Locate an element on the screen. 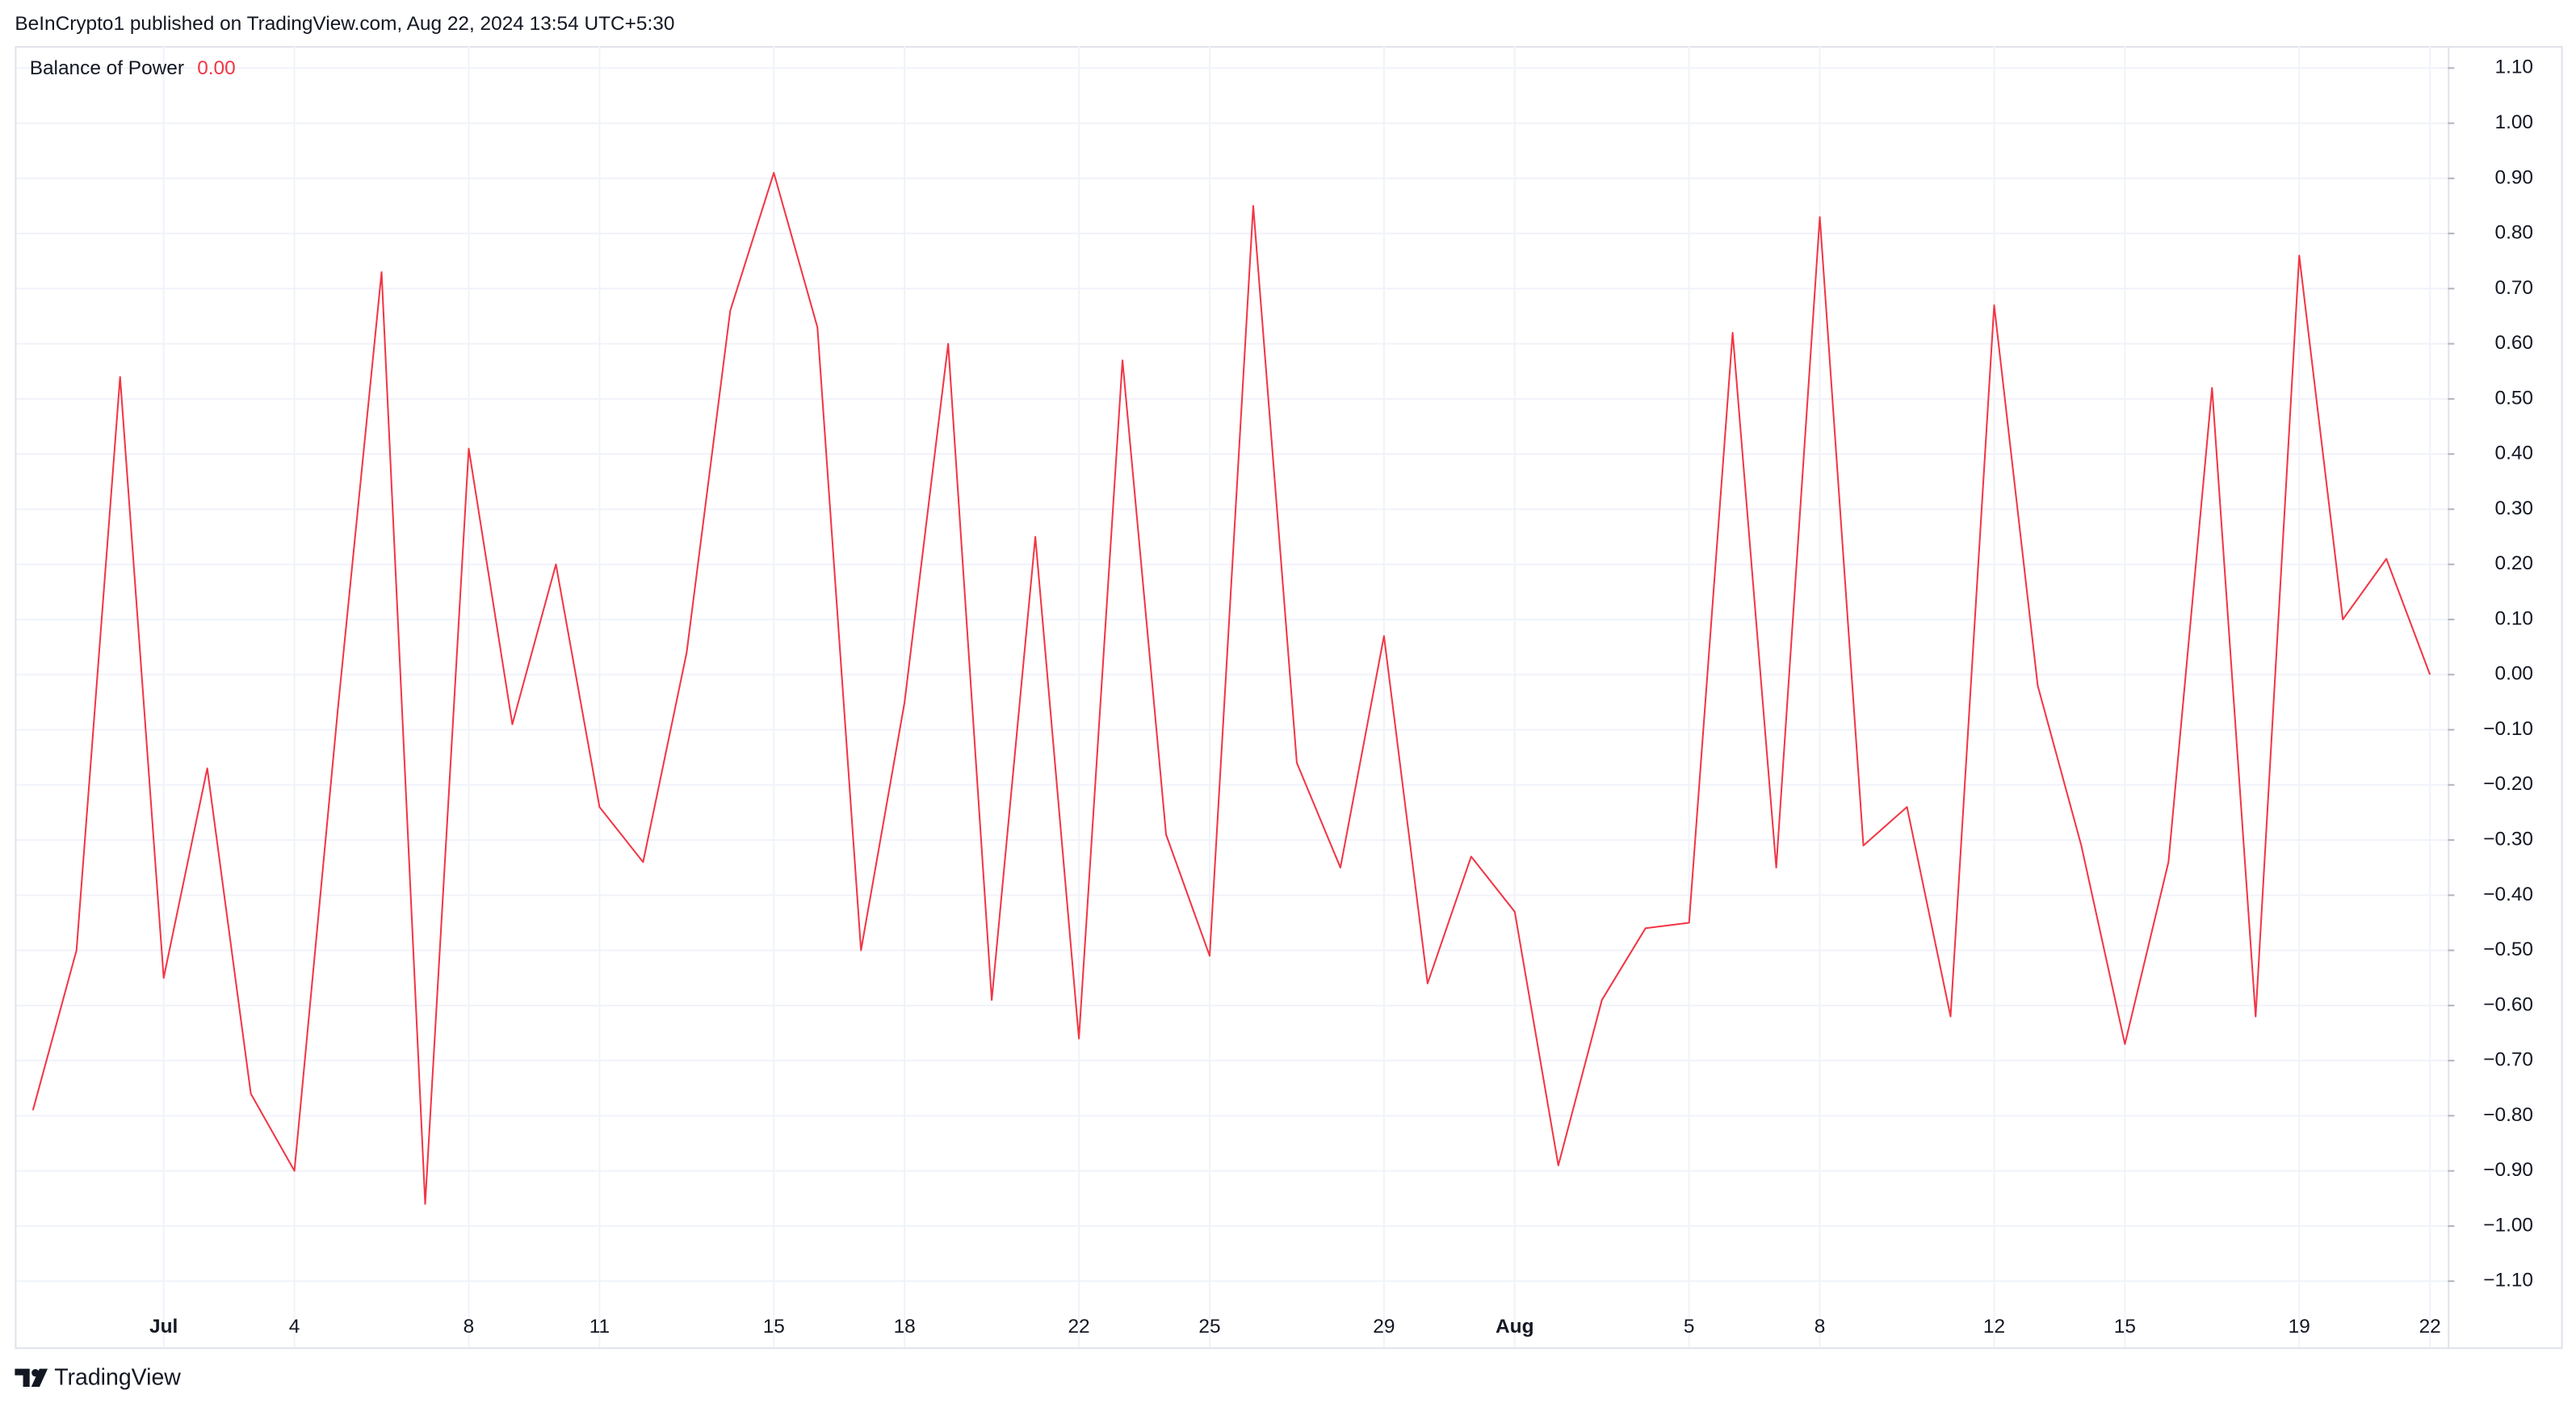 The image size is (2576, 1407). y-tick-label: −0.20 is located at coordinates (2508, 784).